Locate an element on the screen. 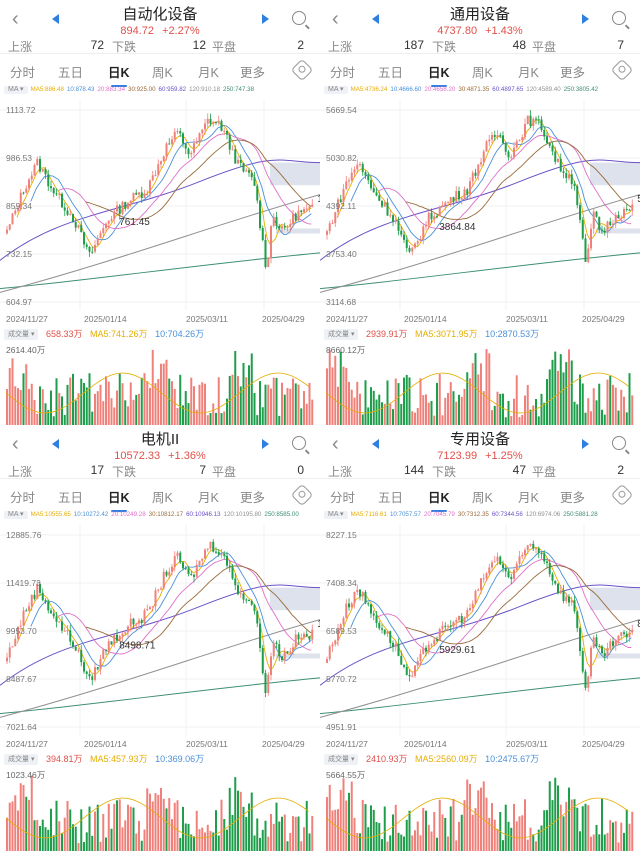 The width and height of the screenshot is (640, 853). candlestick-chart: 1090.59 761.45 is located at coordinates (160, 206).